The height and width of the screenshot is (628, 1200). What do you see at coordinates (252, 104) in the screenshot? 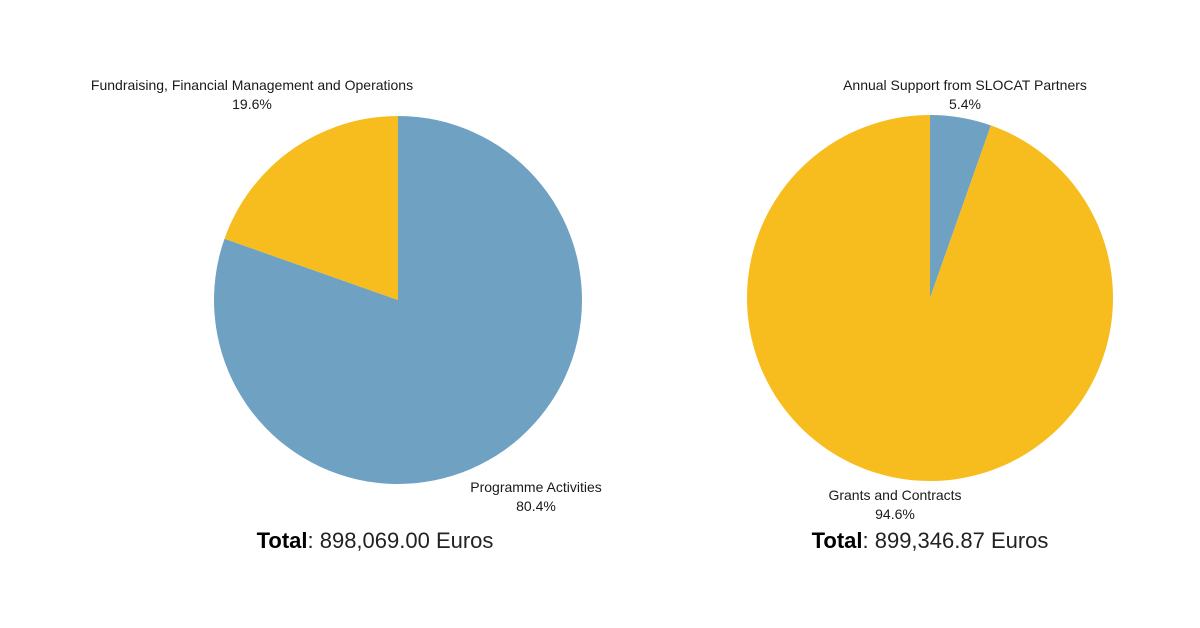
I see `slice-percent-fundraising: 19.6%` at bounding box center [252, 104].